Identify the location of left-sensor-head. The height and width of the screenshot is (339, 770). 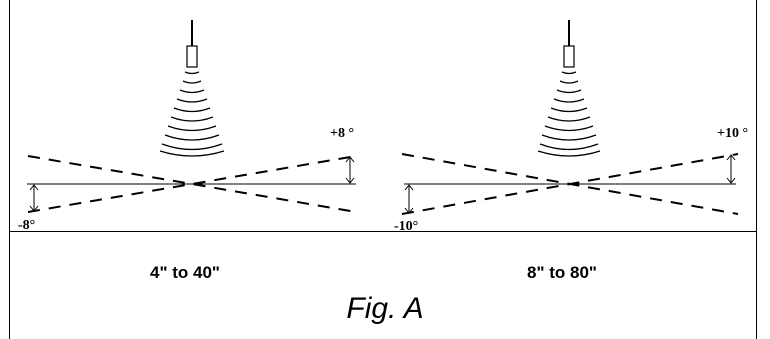
(192, 56).